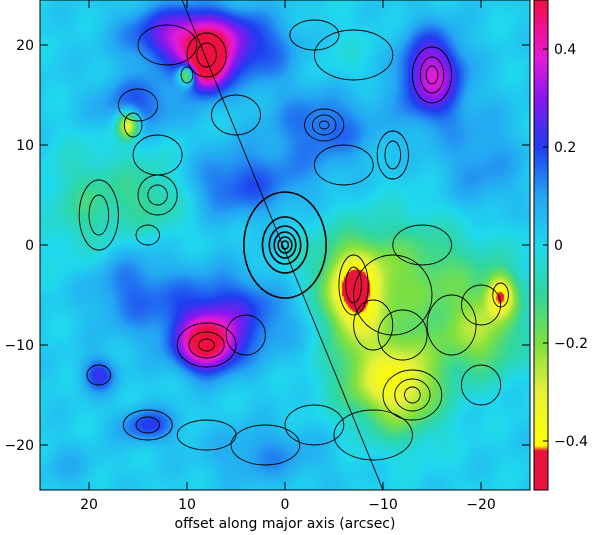  Describe the element at coordinates (571, 442) in the screenshot. I see `colorbar-tick-label: −0.4` at that location.